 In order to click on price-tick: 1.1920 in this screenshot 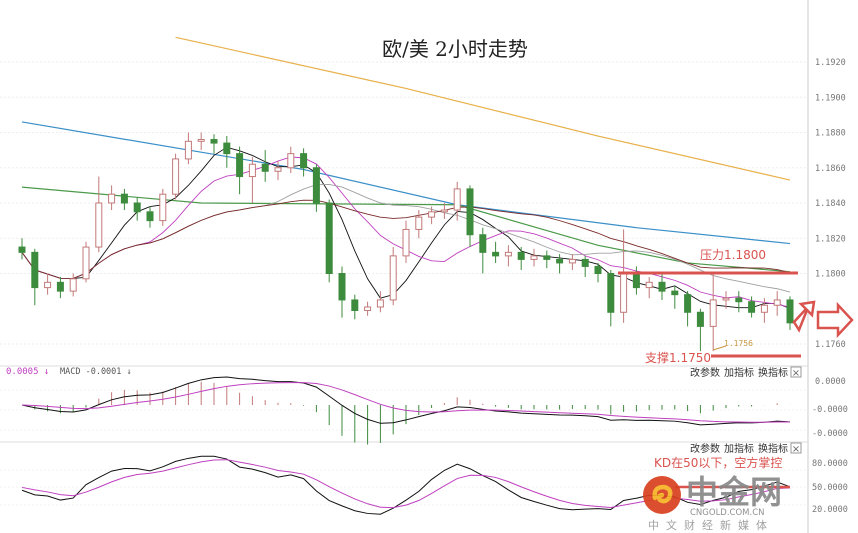, I will do `click(830, 63)`.